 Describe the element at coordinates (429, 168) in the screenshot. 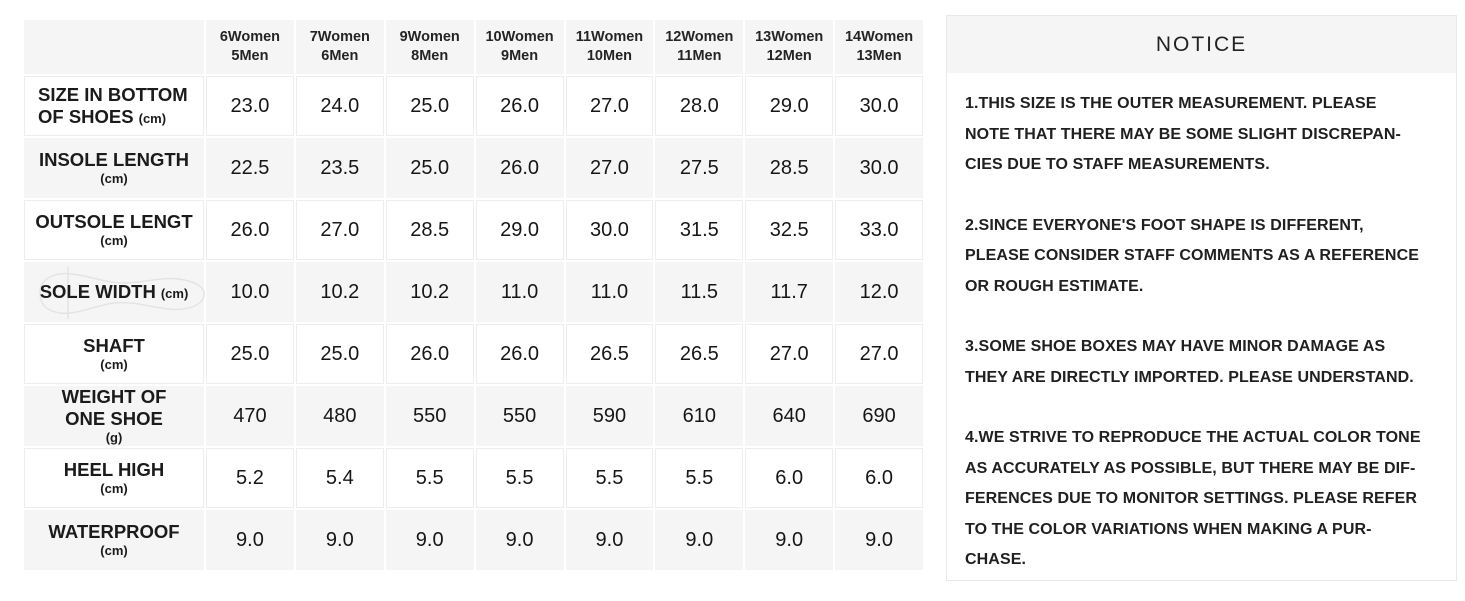

I see `value-cell-insole-length-2: 25.0` at that location.